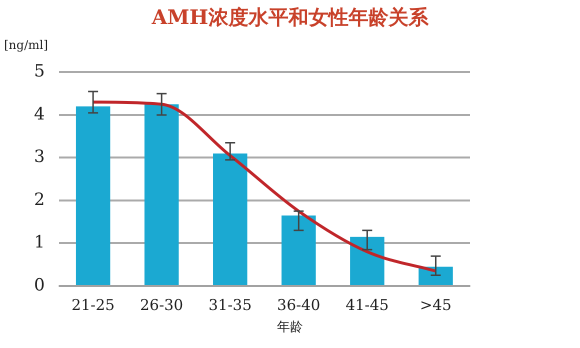  What do you see at coordinates (436, 305) in the screenshot?
I see `x-tick-label: >45` at bounding box center [436, 305].